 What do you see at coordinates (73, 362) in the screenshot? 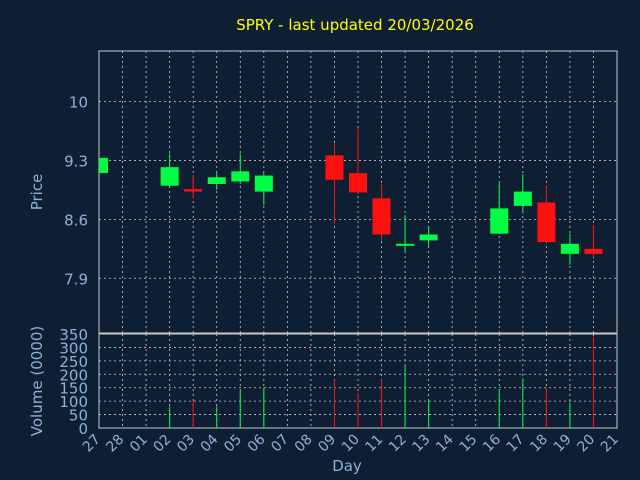
I see `volume-tick-label: 250` at bounding box center [73, 362].